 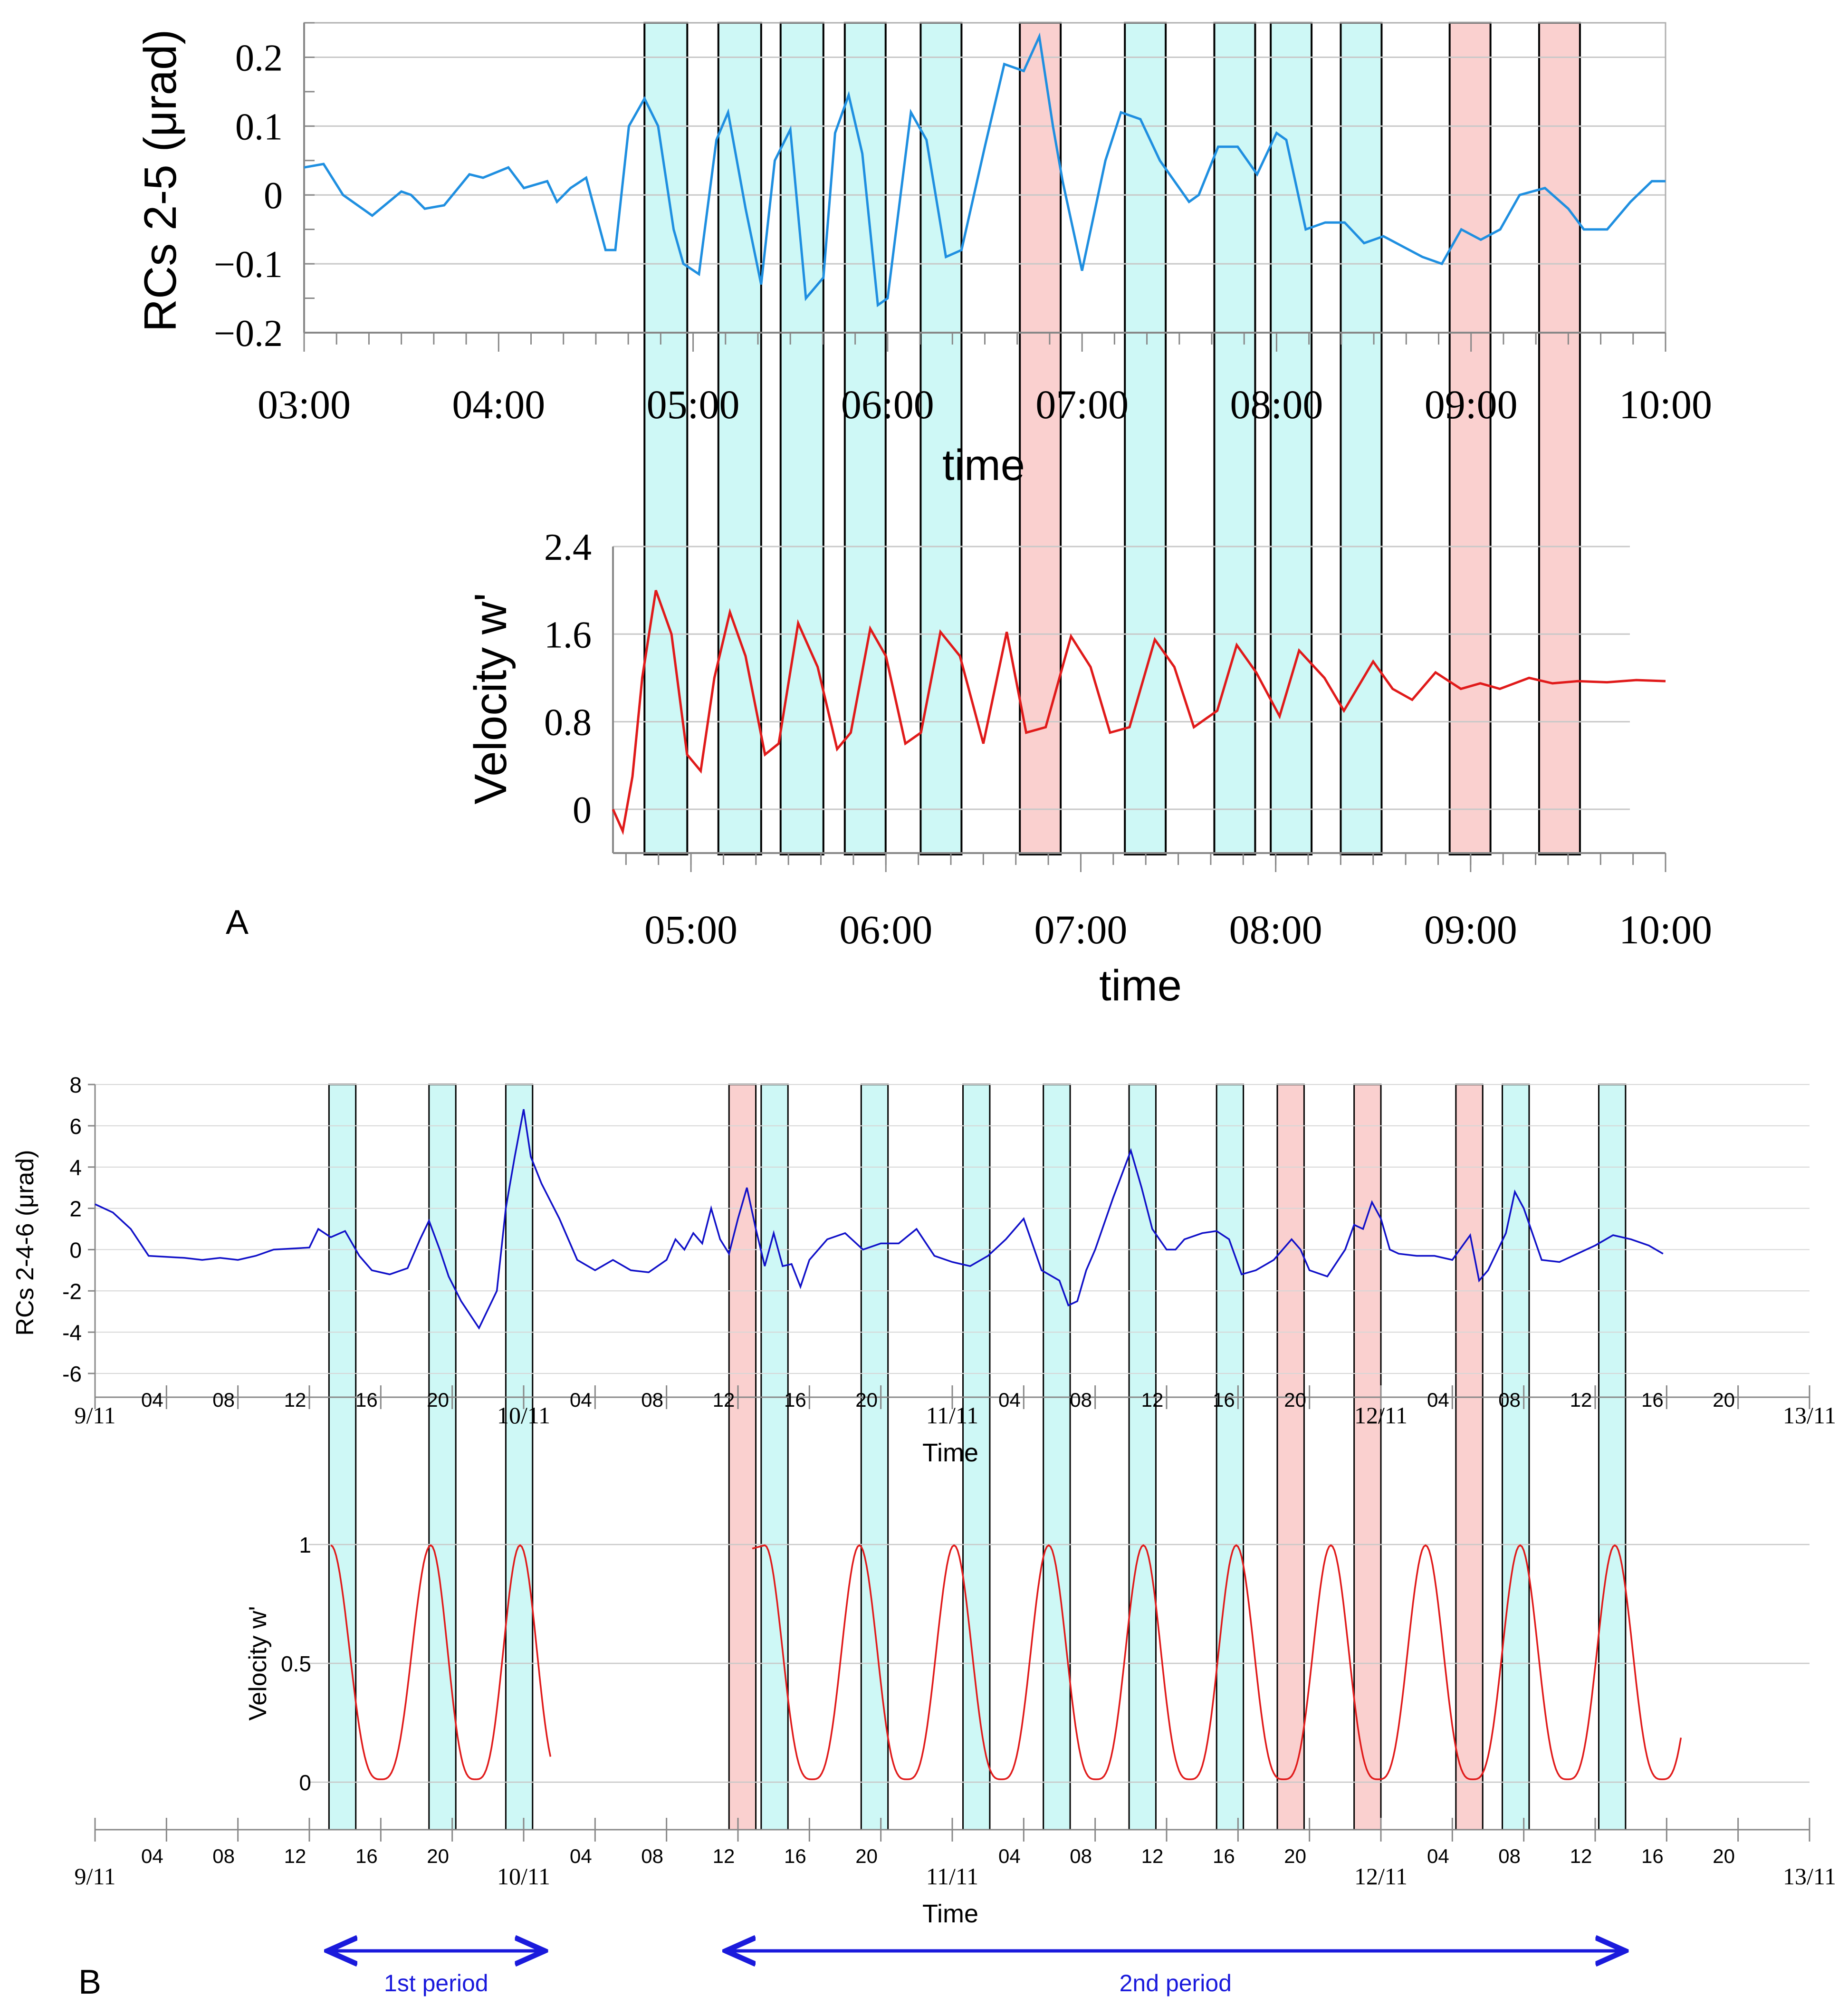 What do you see at coordinates (976, 1973) in the screenshot?
I see `period-annotations: 1st period 2nd period` at bounding box center [976, 1973].